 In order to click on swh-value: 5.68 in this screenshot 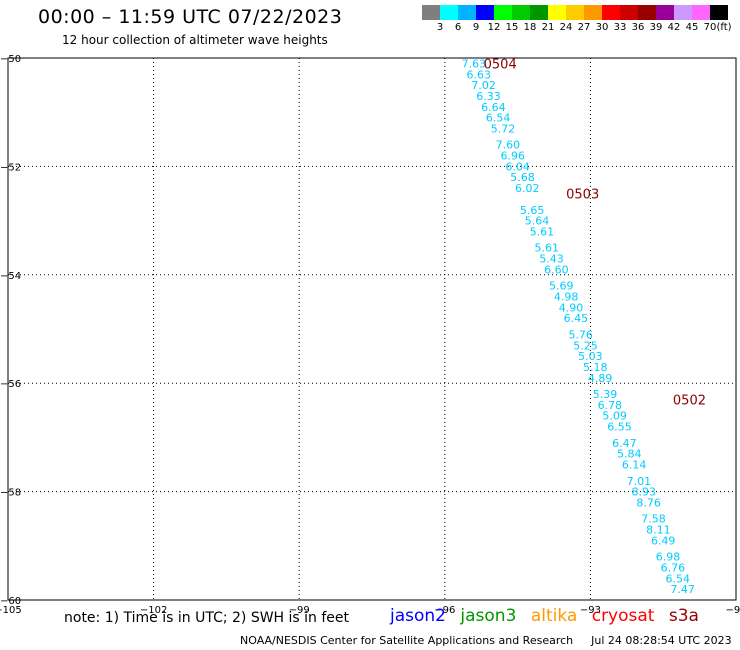, I will do `click(522, 177)`.